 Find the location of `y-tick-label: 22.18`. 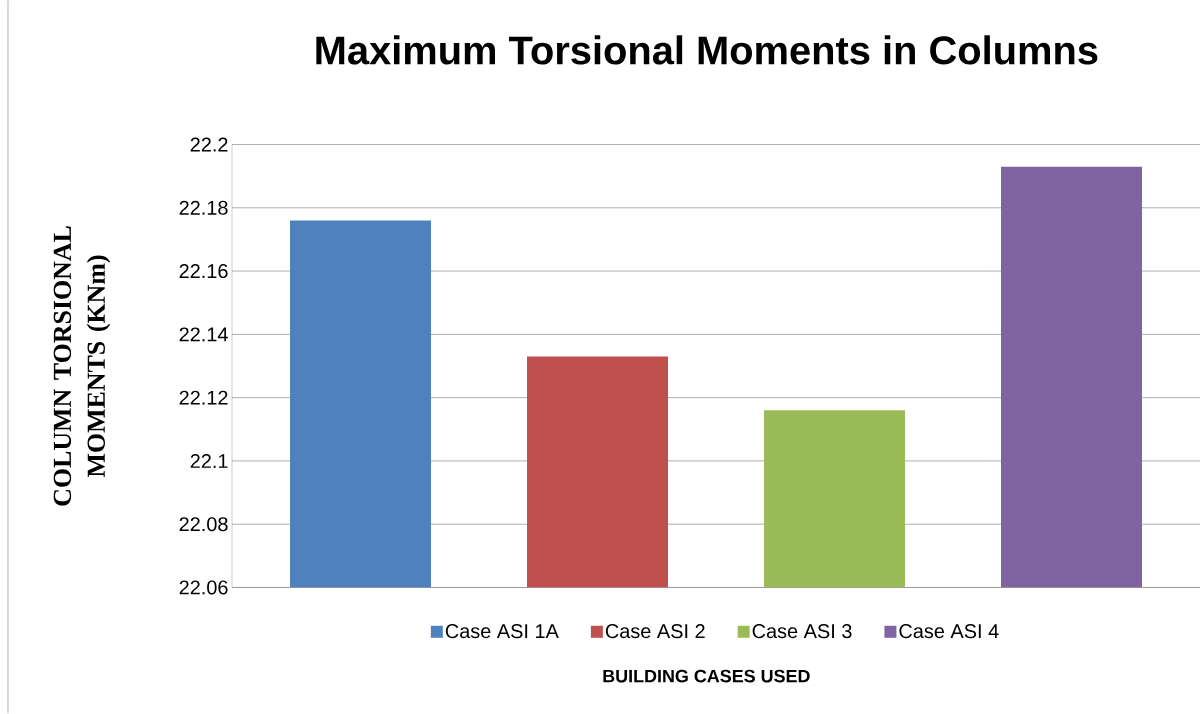

y-tick-label: 22.18 is located at coordinates (203, 207).